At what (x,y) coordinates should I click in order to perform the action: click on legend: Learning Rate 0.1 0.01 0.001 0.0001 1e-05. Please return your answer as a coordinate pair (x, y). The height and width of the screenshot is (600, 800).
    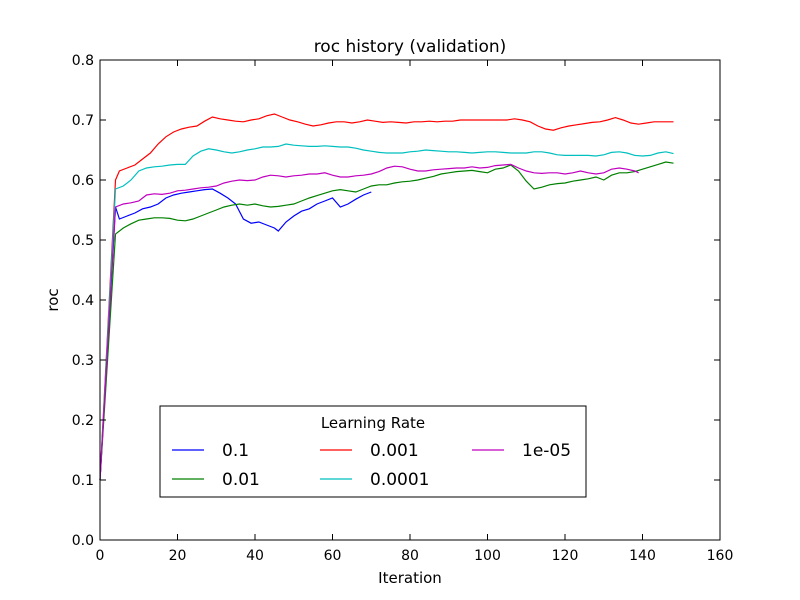
    Looking at the image, I should click on (373, 451).